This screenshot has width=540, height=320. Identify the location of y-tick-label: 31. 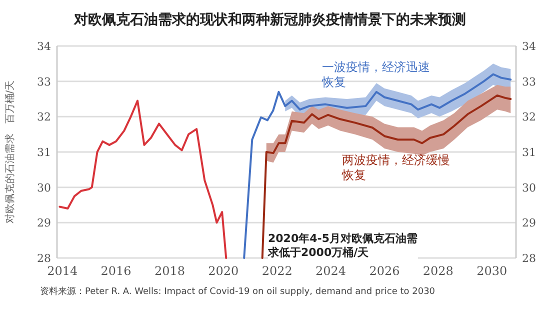
(44, 152).